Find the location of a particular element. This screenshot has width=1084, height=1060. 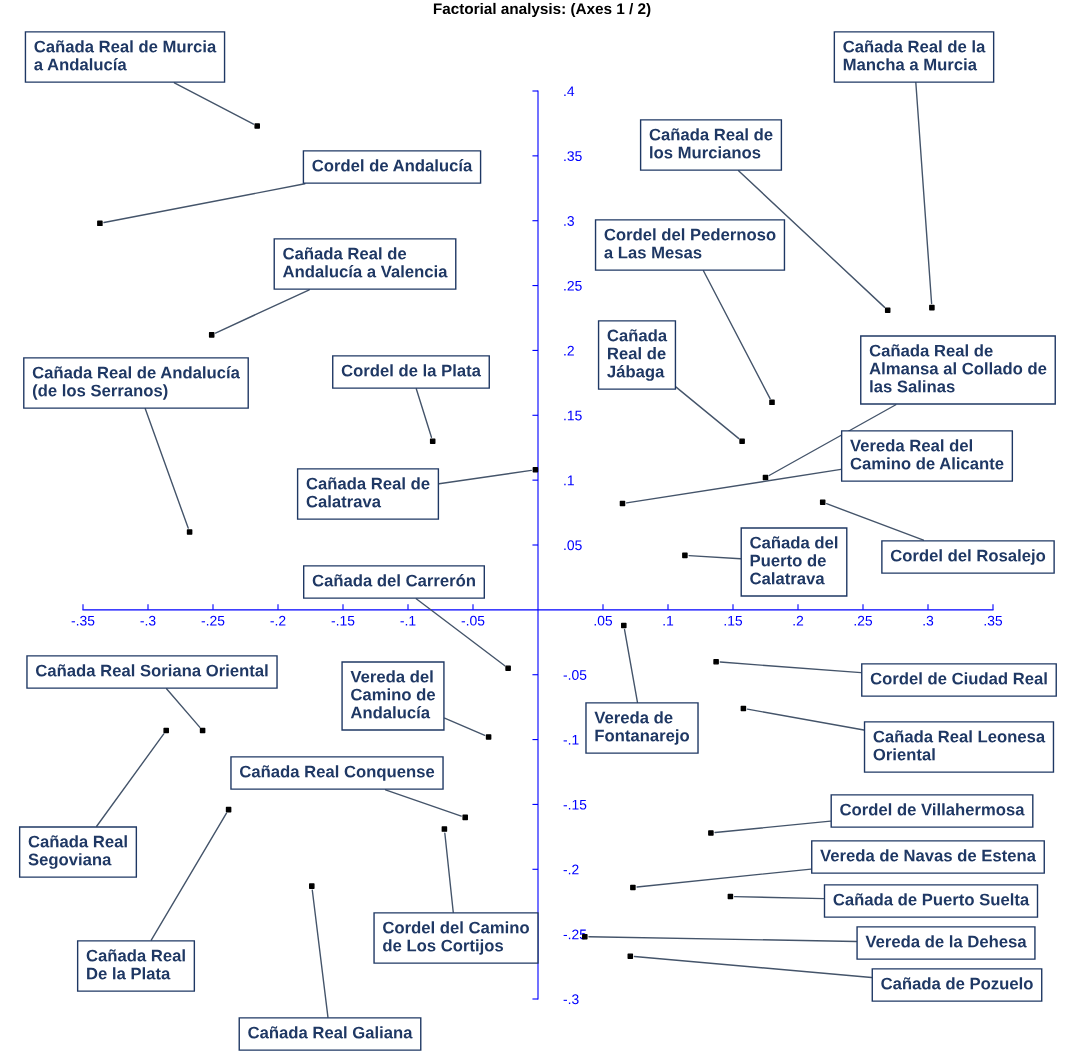

x-tick-label: .2 is located at coordinates (798, 620).